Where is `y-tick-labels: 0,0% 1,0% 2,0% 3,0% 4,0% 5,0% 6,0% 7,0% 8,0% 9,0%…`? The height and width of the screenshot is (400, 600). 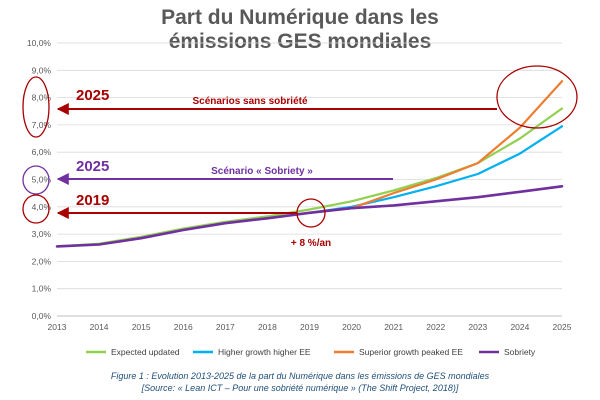
y-tick-labels: 0,0% 1,0% 2,0% 3,0% 4,0% 5,0% 6,0% 7,0% 8,0% 9,0%… is located at coordinates (39, 179).